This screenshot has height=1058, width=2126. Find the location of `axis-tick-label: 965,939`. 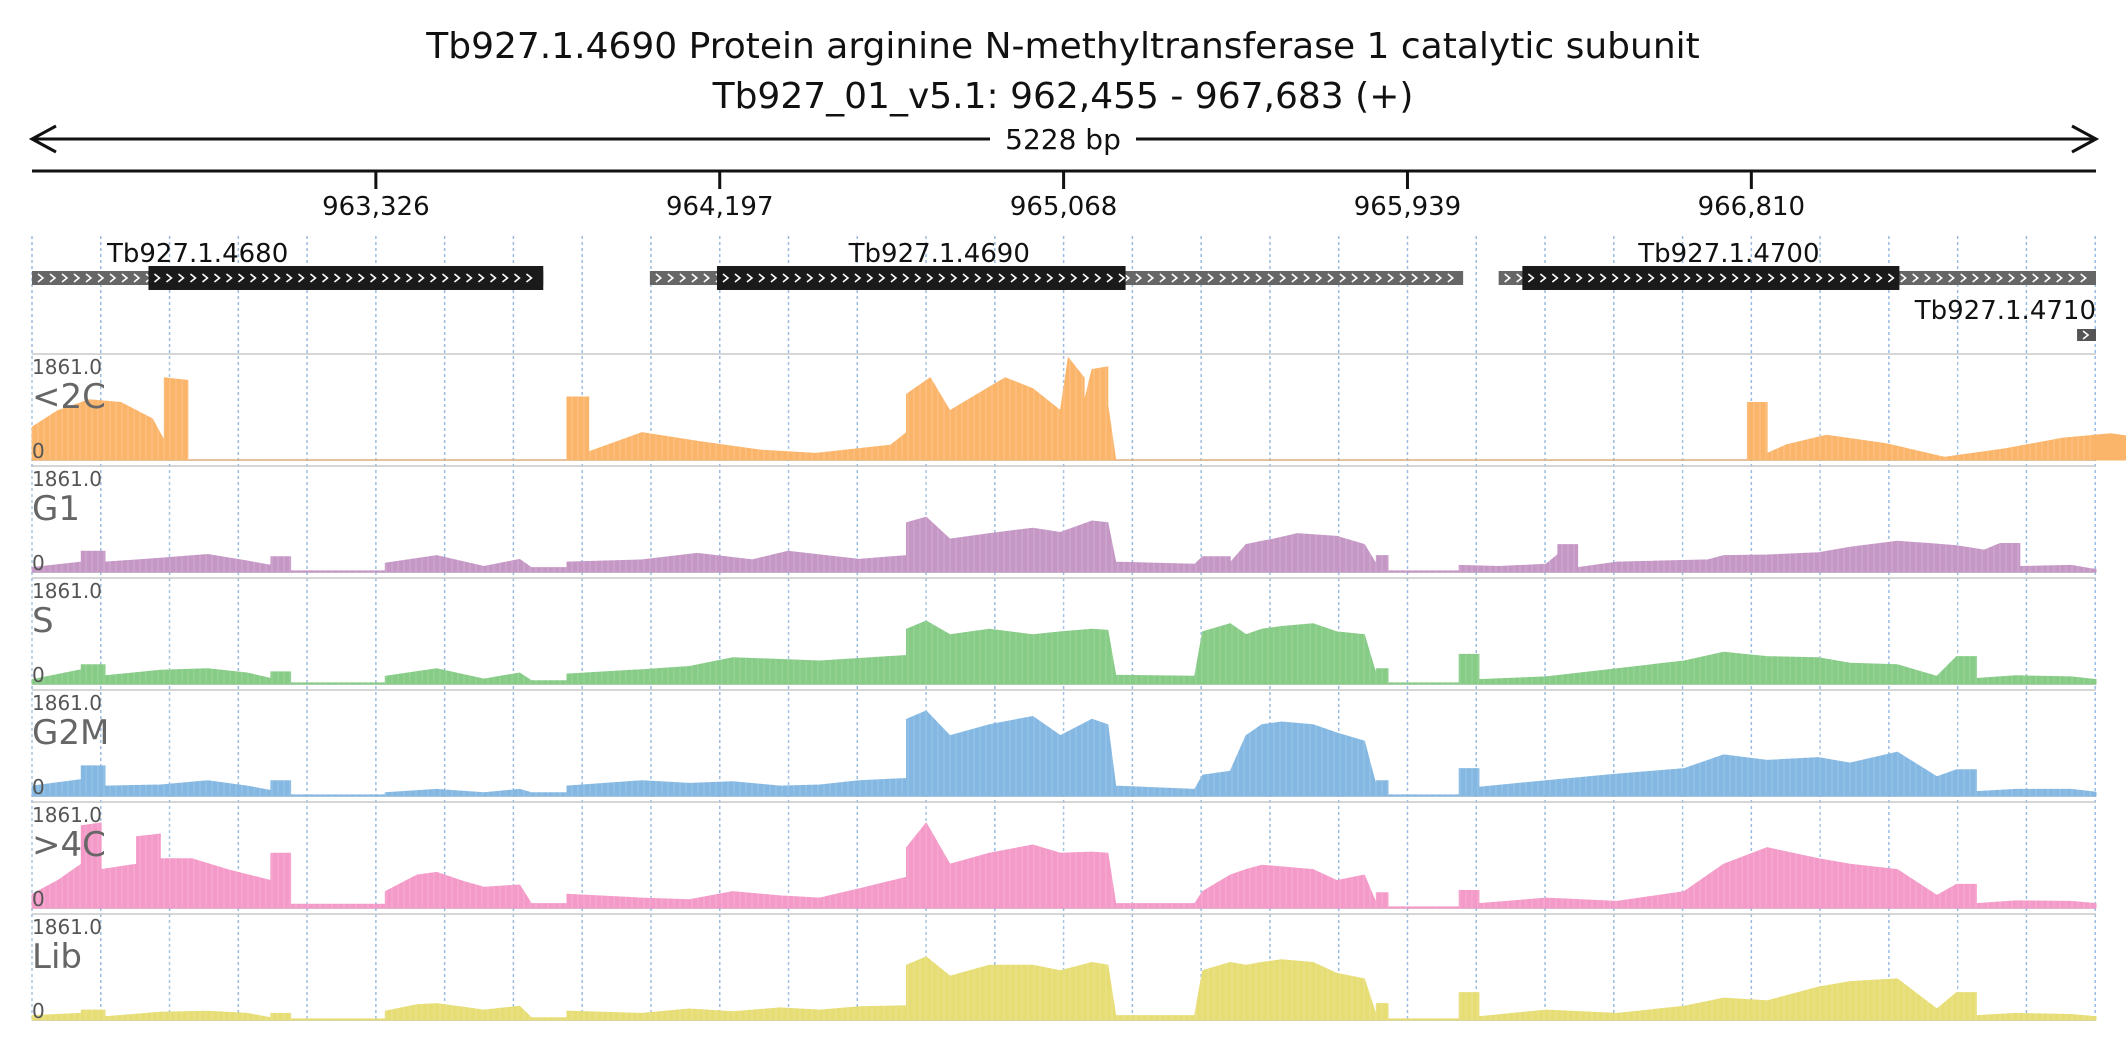

axis-tick-label: 965,939 is located at coordinates (1408, 207).